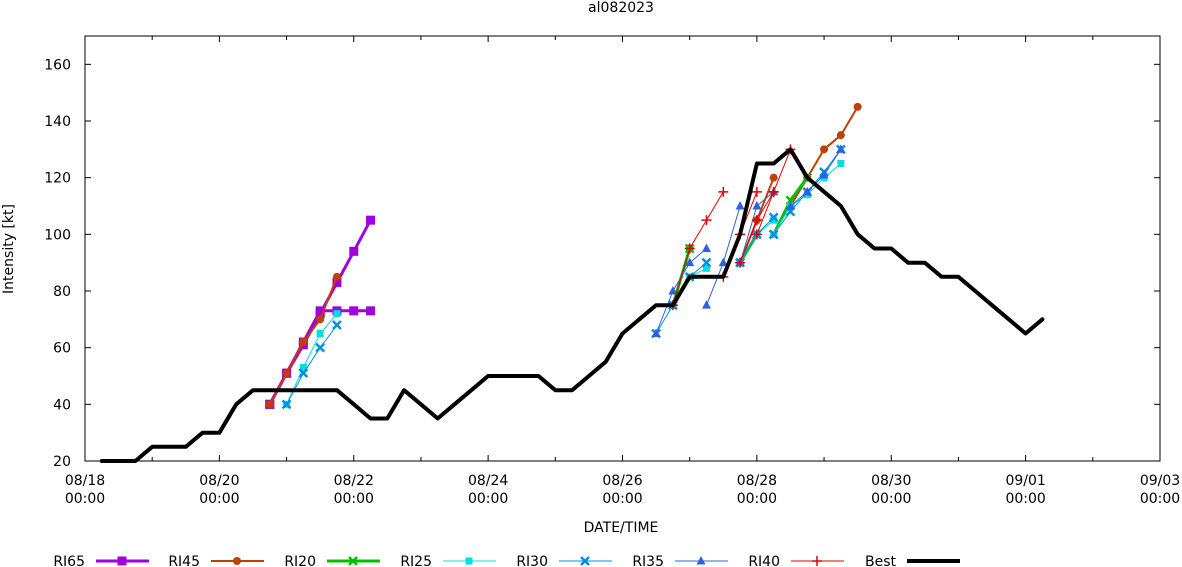  Describe the element at coordinates (57, 65) in the screenshot. I see `y-tick-label: 160` at that location.